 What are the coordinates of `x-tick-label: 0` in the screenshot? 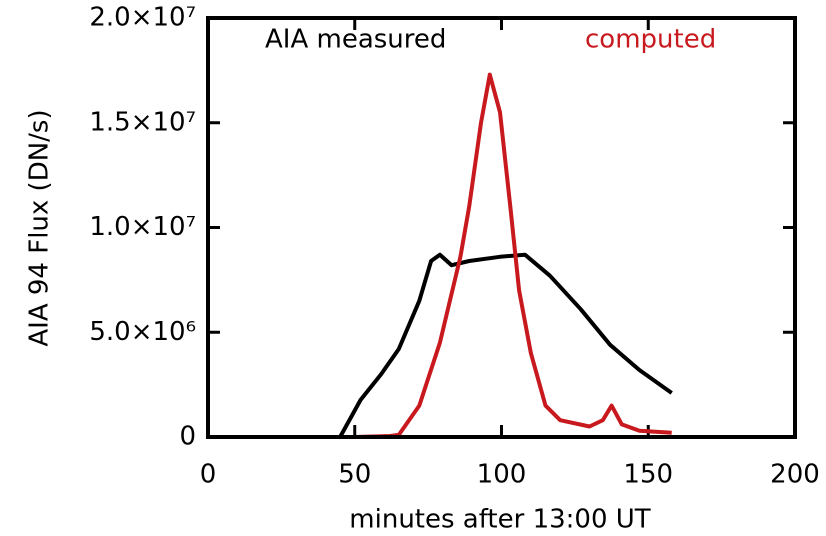 It's located at (208, 475).